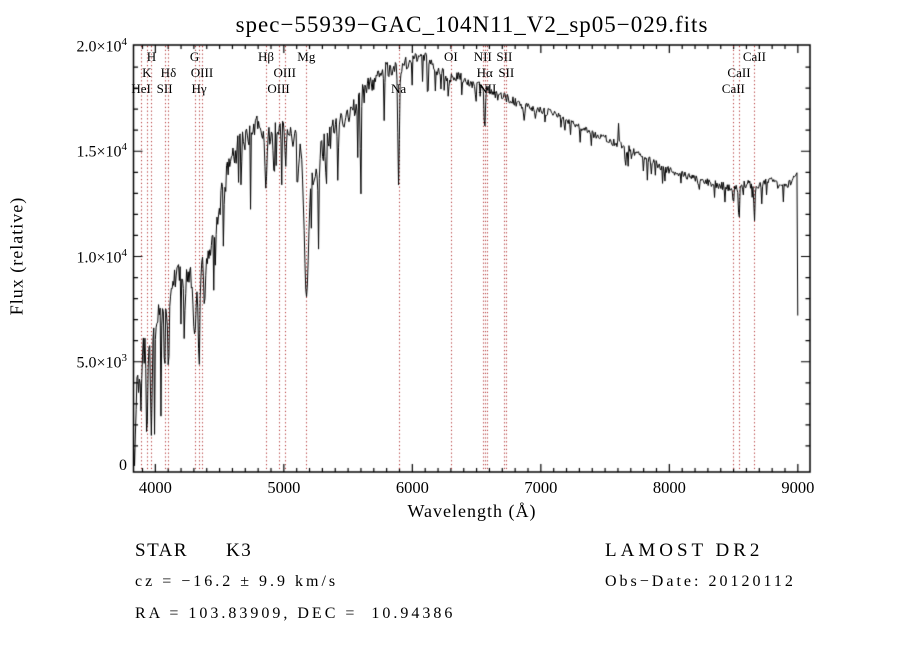 The height and width of the screenshot is (650, 900). Describe the element at coordinates (700, 581) in the screenshot. I see `obs-date-label: Obs−Date: 20120112` at that location.